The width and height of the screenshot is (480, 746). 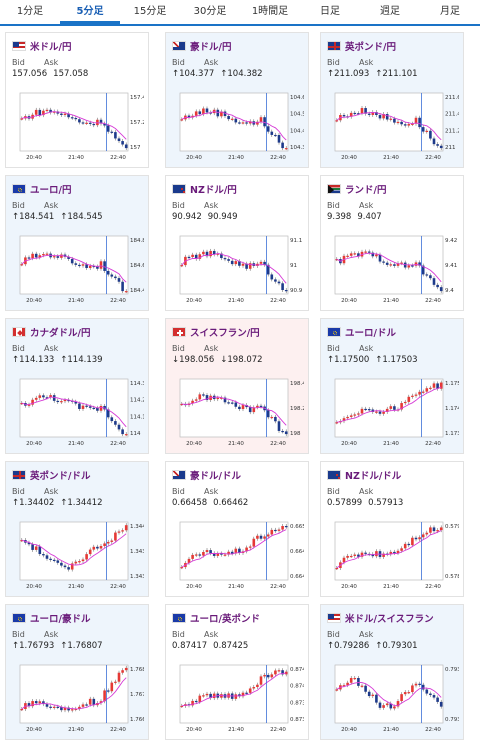 What do you see at coordinates (90, 12) in the screenshot?
I see `tab-1: 5分足` at bounding box center [90, 12].